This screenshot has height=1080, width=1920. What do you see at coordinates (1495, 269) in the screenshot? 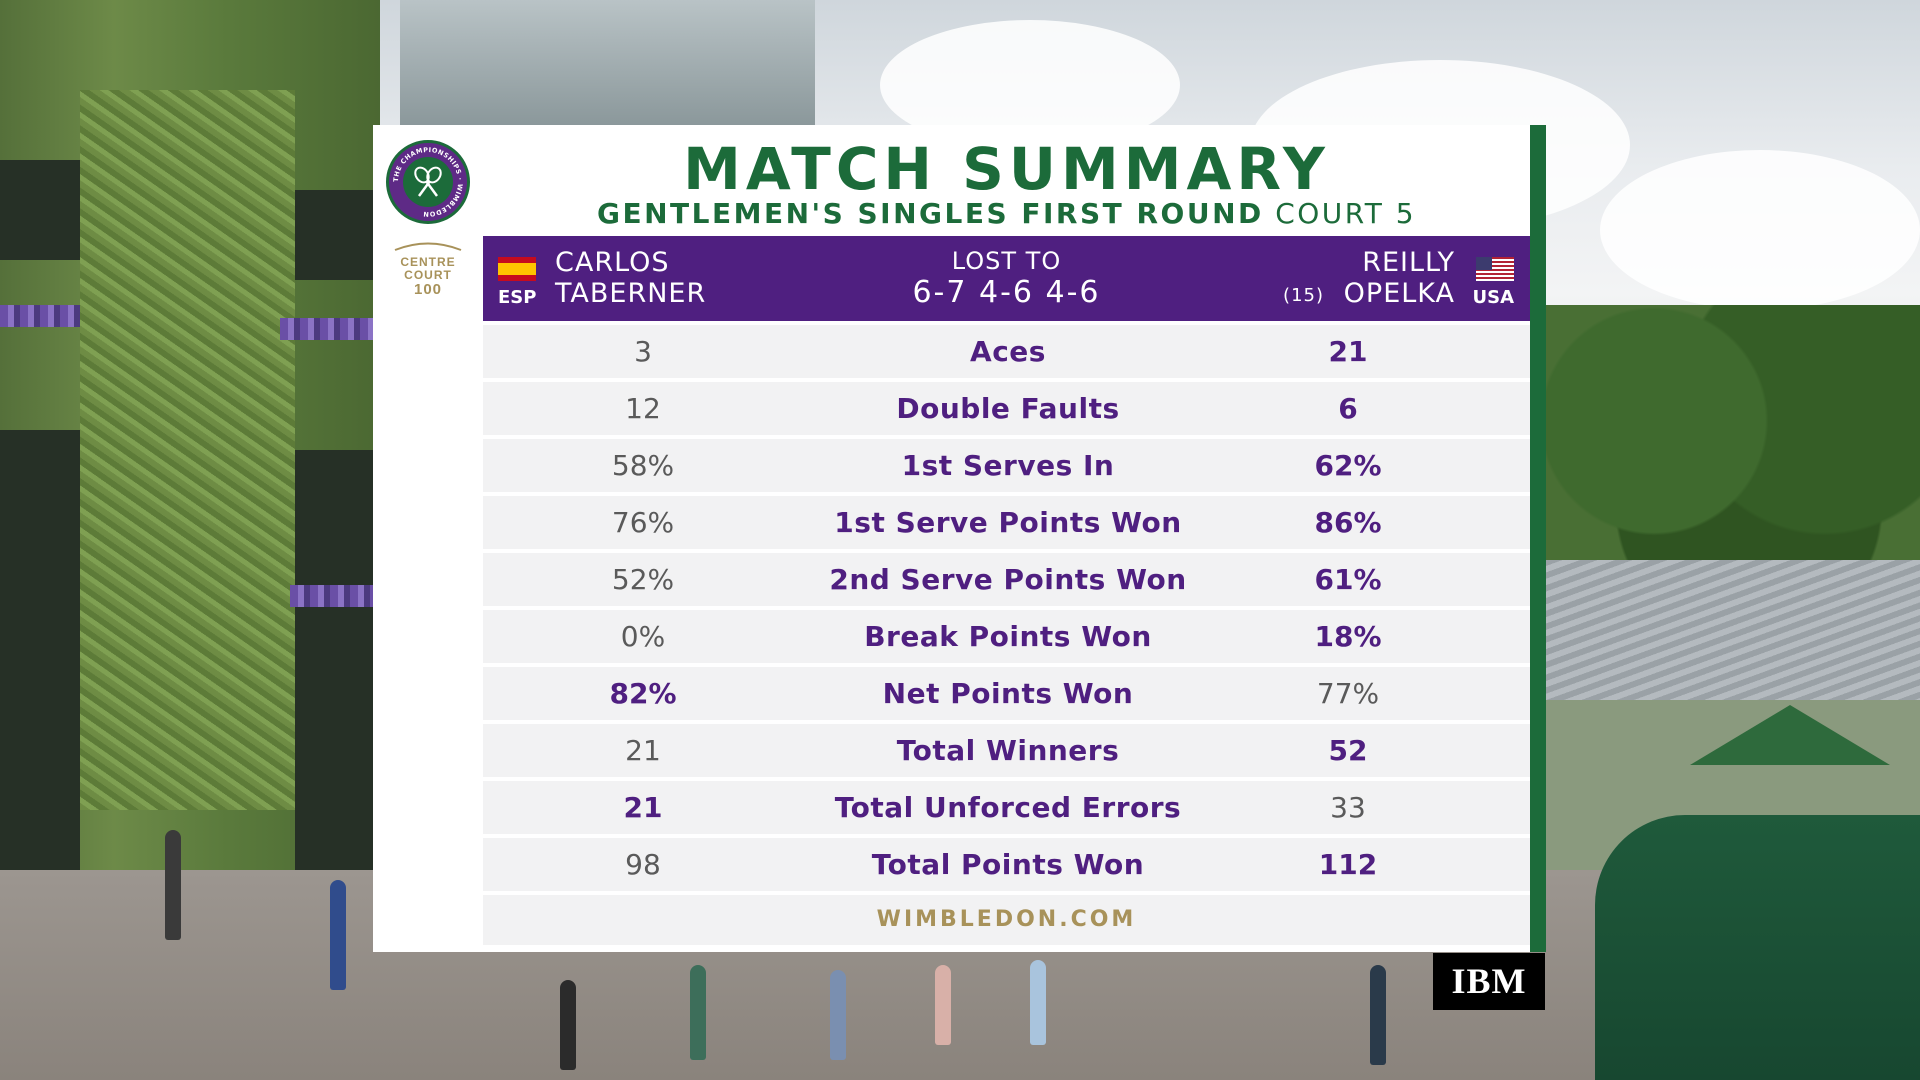
I see `usa-flag-icon` at bounding box center [1495, 269].